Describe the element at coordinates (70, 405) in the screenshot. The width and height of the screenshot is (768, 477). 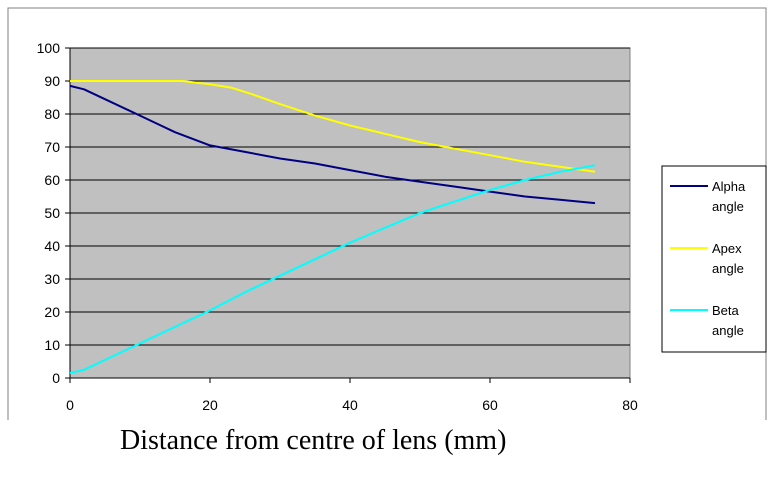
I see `x-tick-label: 0` at that location.